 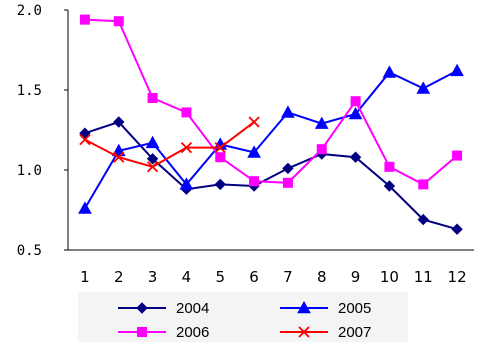 I want to click on legend-item-2004: 2004, so click(x=163, y=308).